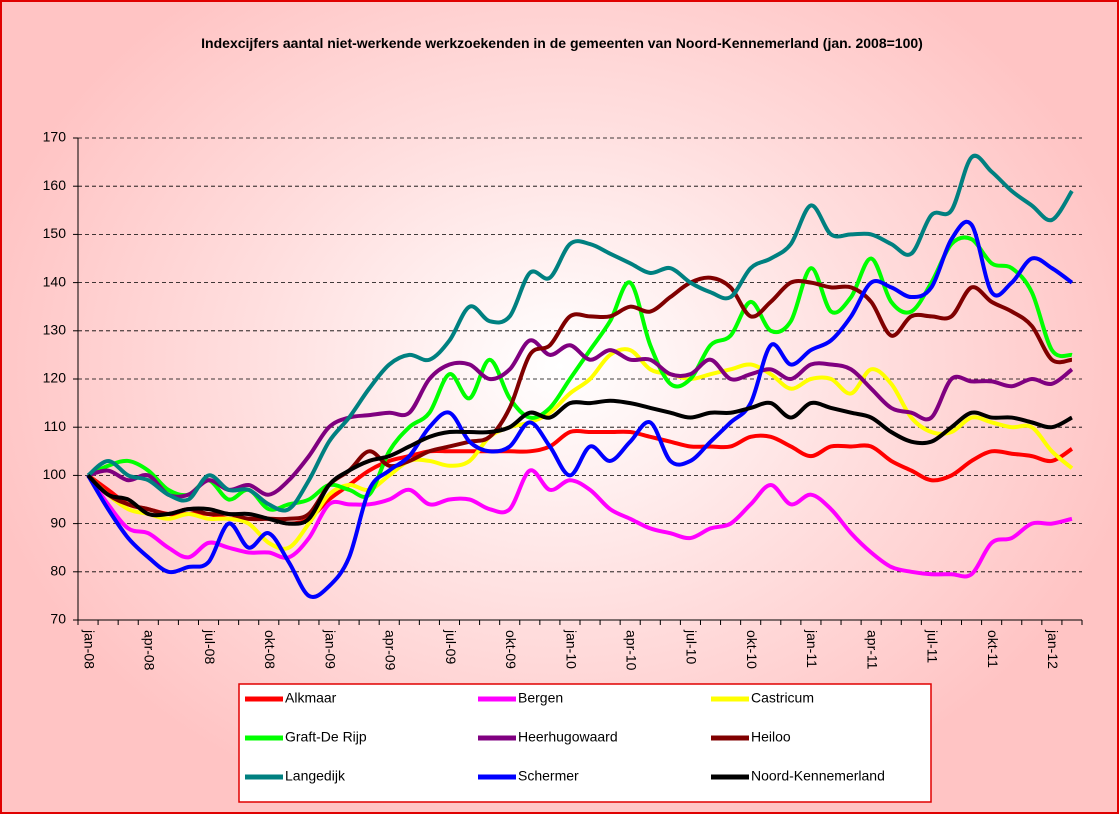 The height and width of the screenshot is (814, 1119). I want to click on x-tick-label: apr-09, so click(391, 650).